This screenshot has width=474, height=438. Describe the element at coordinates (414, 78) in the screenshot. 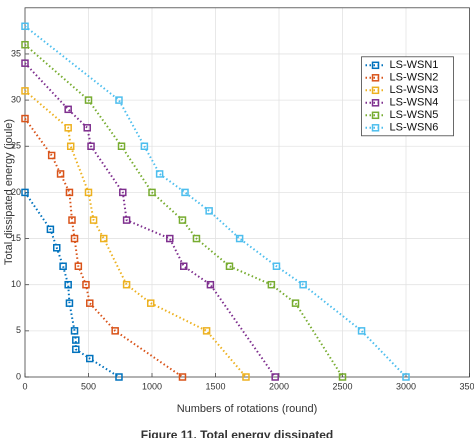

I see `legend-label: LS-WSN2` at that location.